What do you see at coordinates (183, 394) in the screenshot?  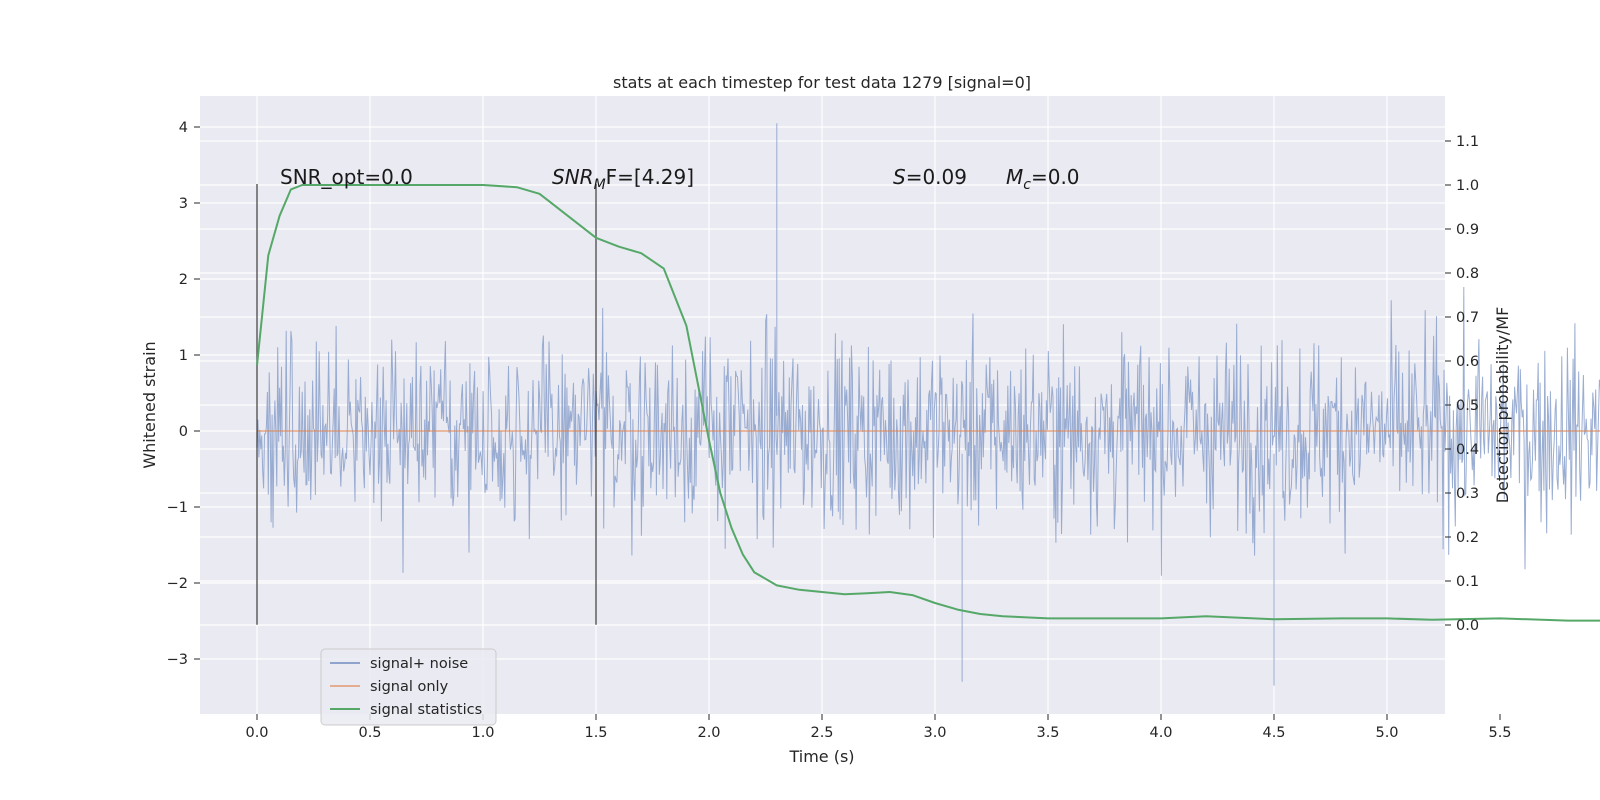 I see `y-axis-ticks: 4 3 2 1 0 −1 −2 −3` at bounding box center [183, 394].